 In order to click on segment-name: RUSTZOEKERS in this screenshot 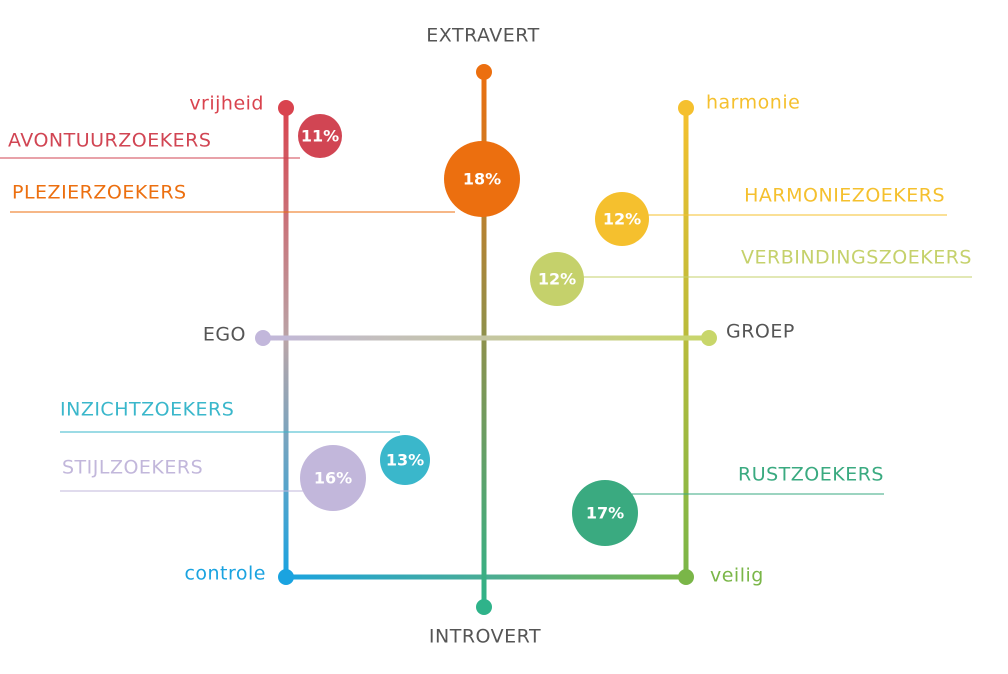, I will do `click(811, 475)`.